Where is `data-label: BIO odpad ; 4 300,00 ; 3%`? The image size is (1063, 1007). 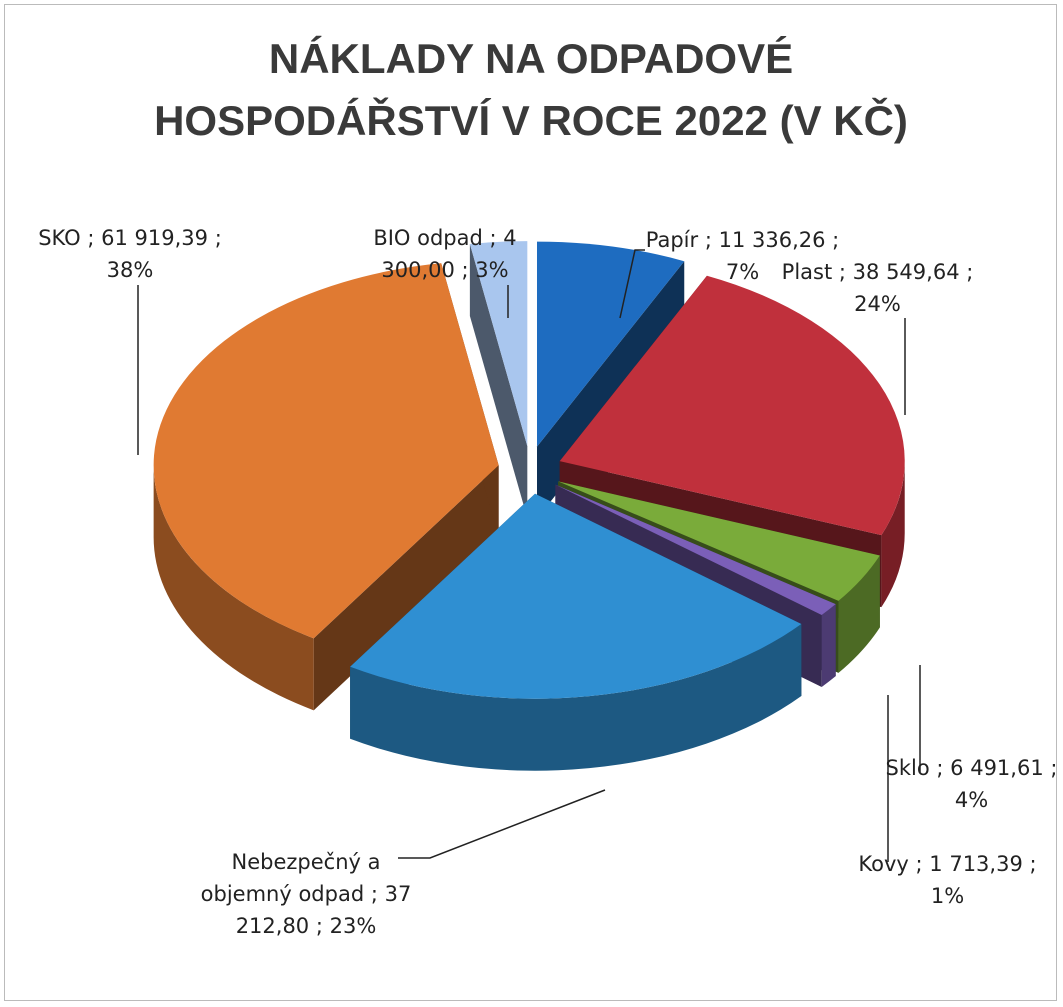 data-label: BIO odpad ; 4 300,00 ; 3% is located at coordinates (445, 254).